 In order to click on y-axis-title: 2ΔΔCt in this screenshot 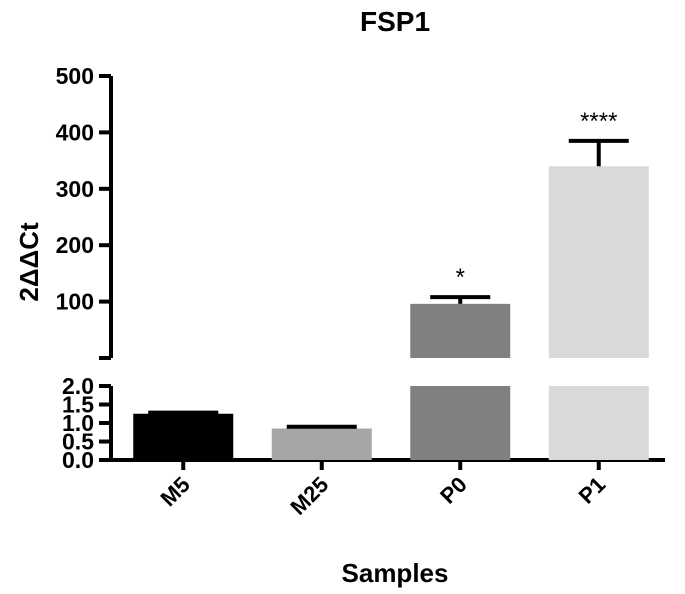, I will do `click(29, 262)`.